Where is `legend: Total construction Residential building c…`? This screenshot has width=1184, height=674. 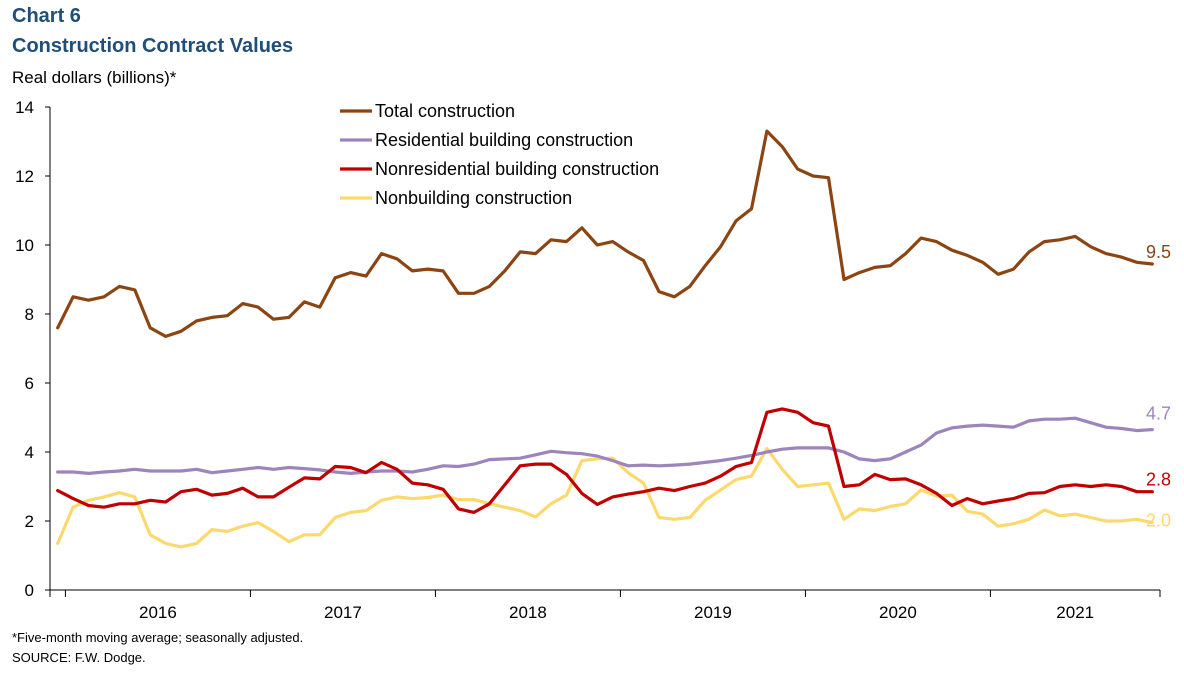 legend: Total construction Residential building c… is located at coordinates (499, 154).